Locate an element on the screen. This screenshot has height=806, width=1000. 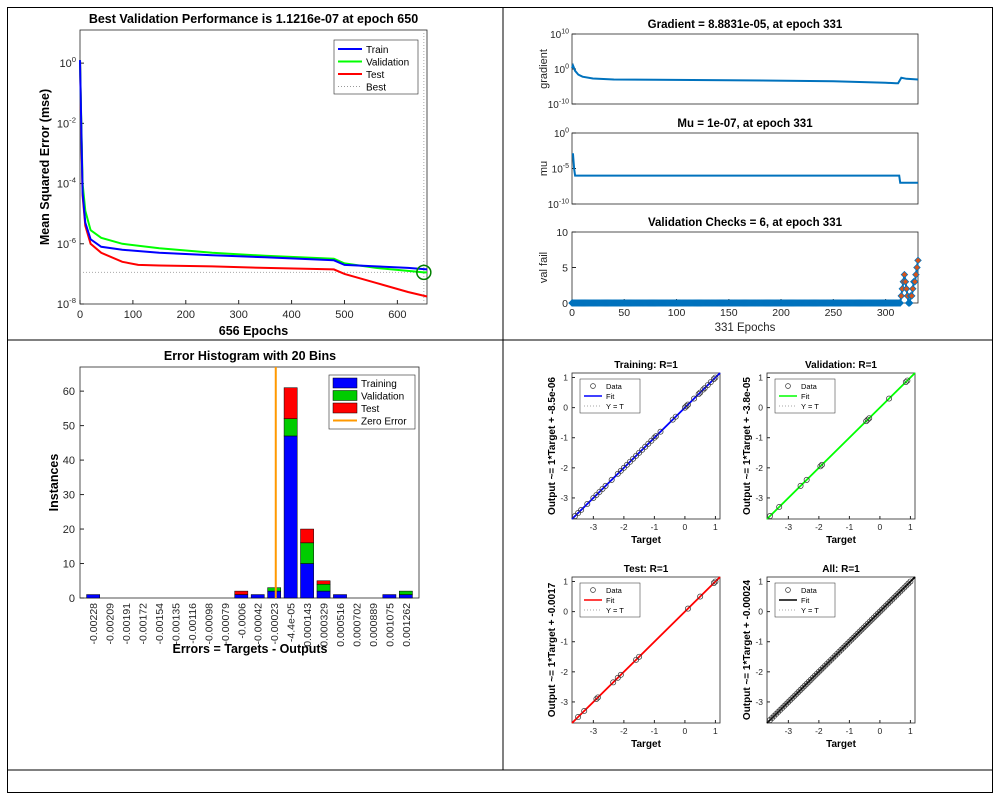
legend-label: Validation is located at coordinates (387, 63).